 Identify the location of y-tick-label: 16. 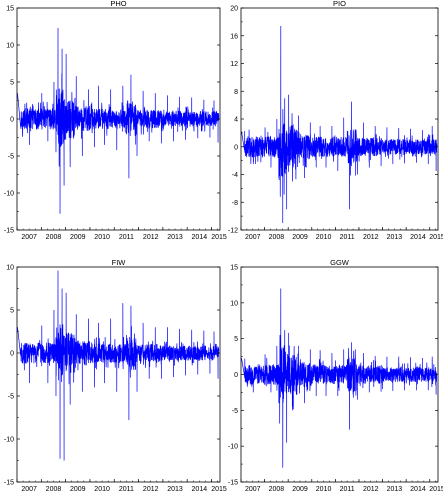
(234, 36).